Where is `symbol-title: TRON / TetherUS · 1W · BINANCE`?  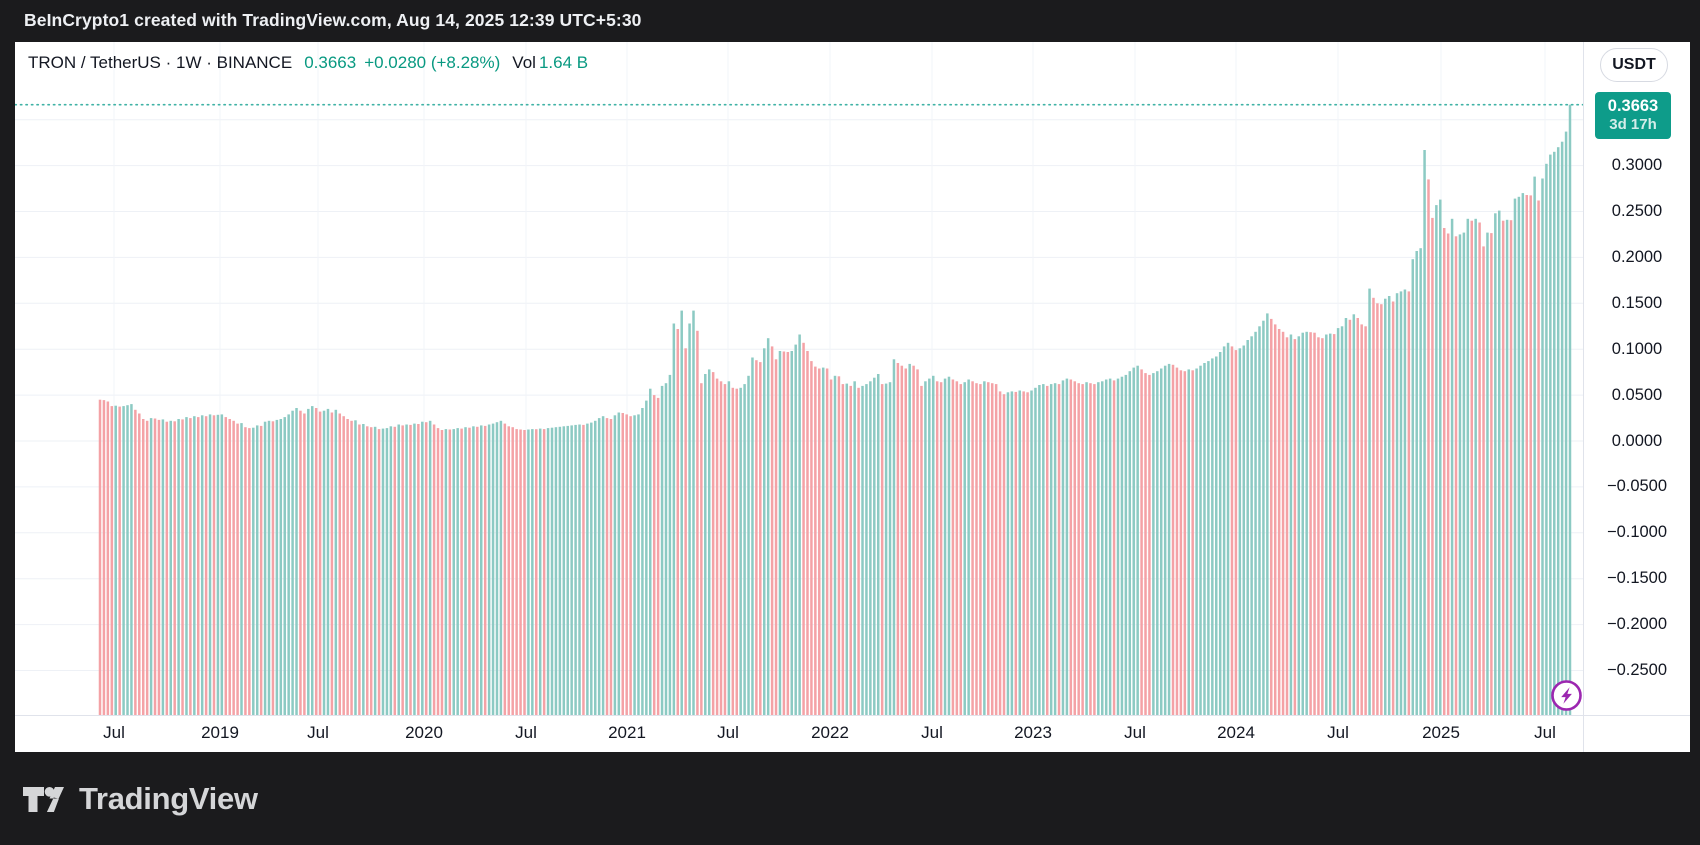
symbol-title: TRON / TetherUS · 1W · BINANCE is located at coordinates (160, 62).